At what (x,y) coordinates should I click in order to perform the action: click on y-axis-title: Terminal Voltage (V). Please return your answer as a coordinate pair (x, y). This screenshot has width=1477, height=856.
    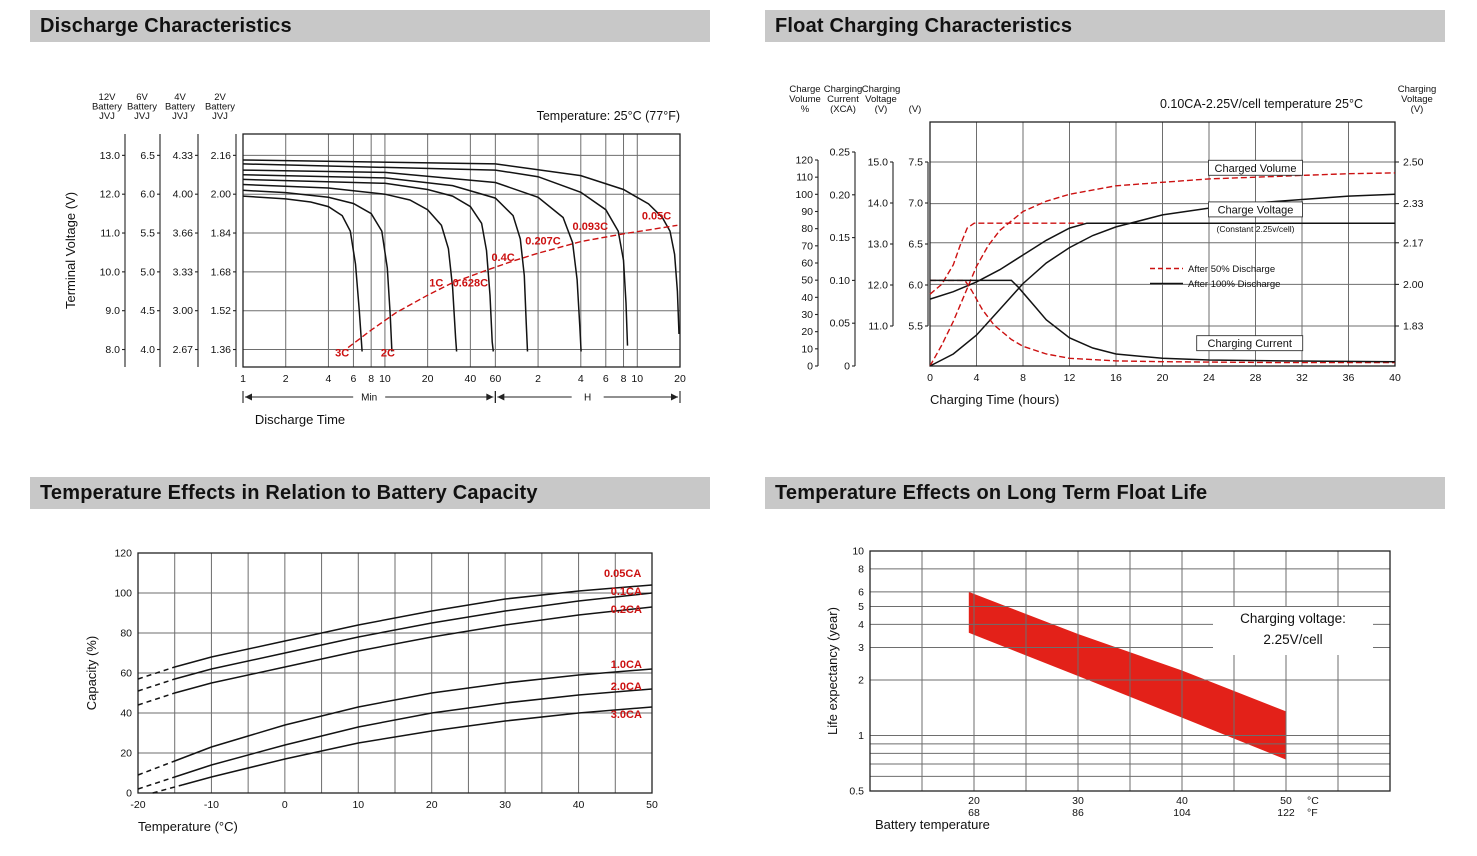
    Looking at the image, I should click on (70, 250).